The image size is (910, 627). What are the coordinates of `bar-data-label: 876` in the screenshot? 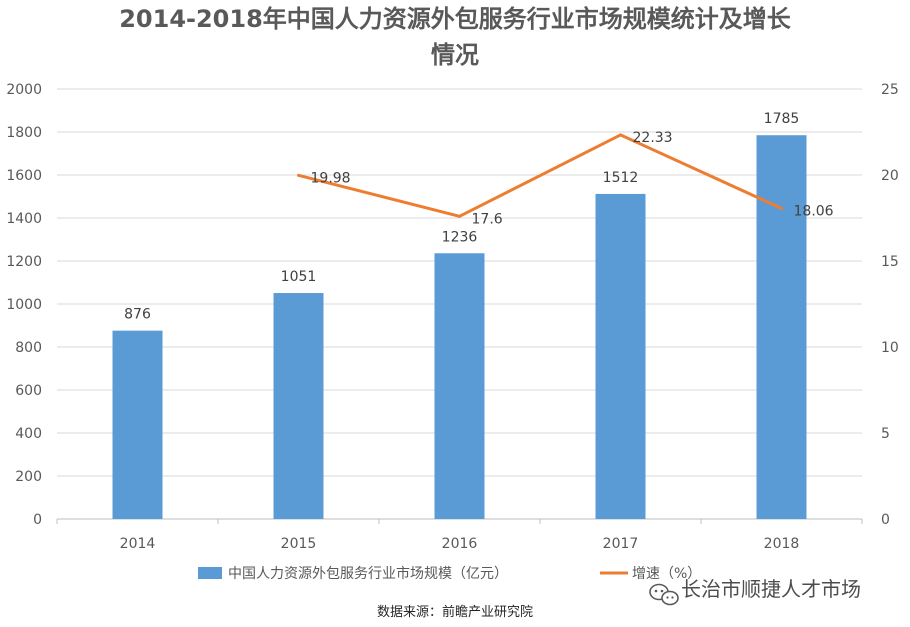 It's located at (137, 315).